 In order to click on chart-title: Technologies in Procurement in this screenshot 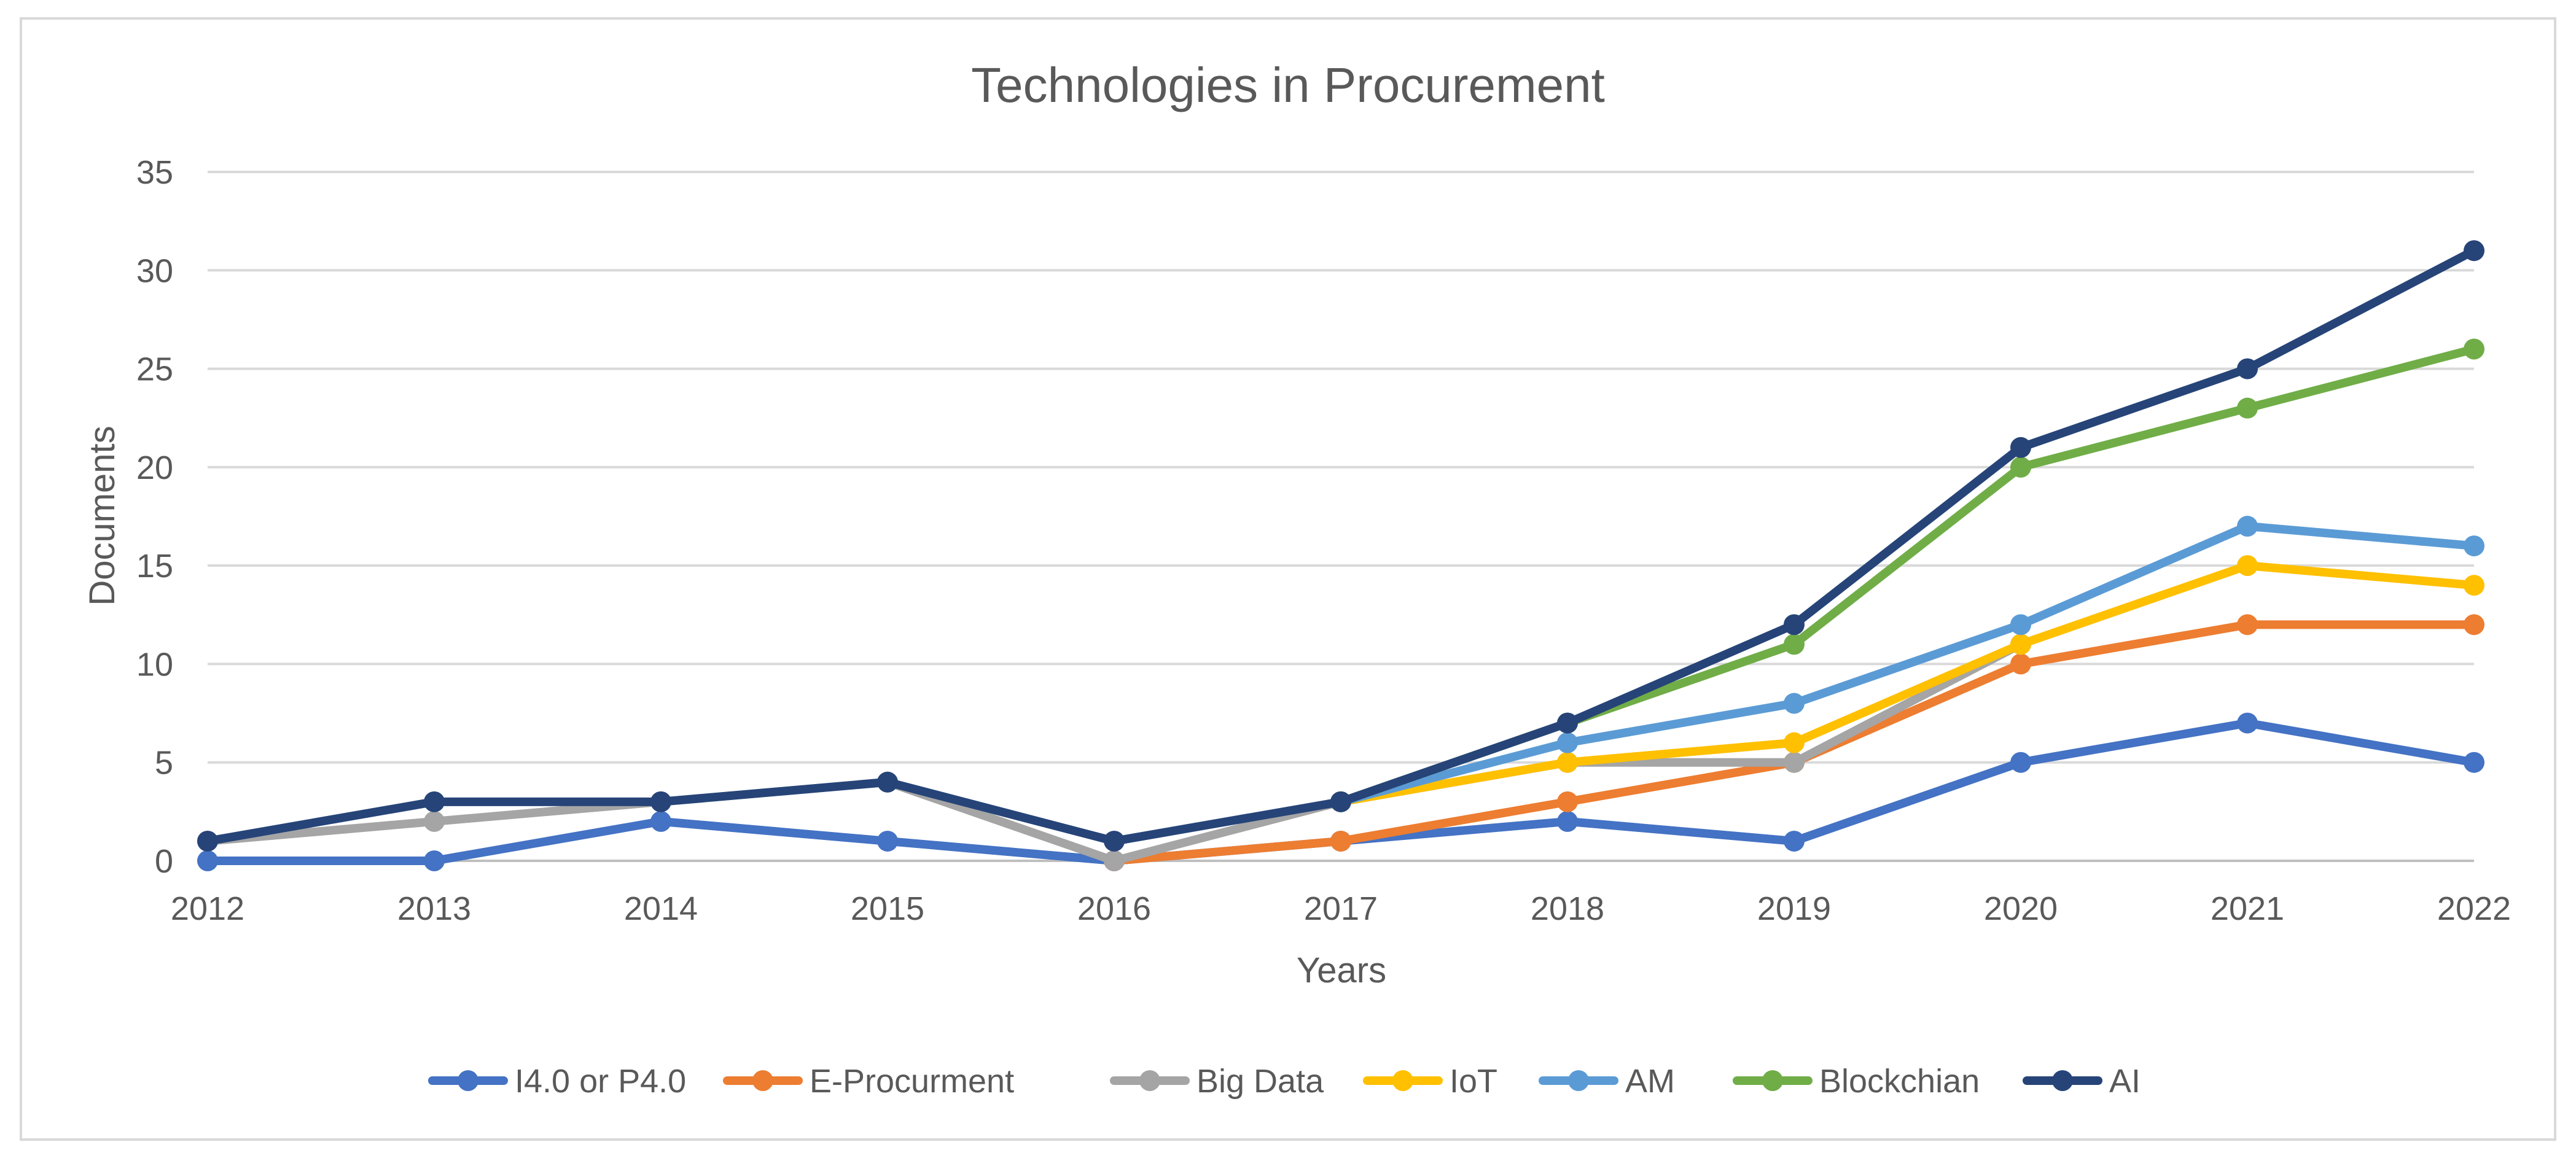, I will do `click(1288, 85)`.